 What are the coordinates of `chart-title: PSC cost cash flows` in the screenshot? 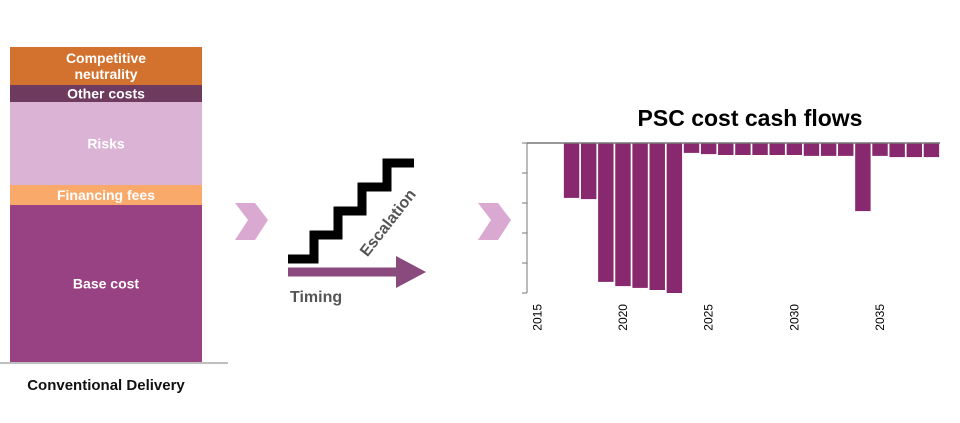 It's located at (750, 118).